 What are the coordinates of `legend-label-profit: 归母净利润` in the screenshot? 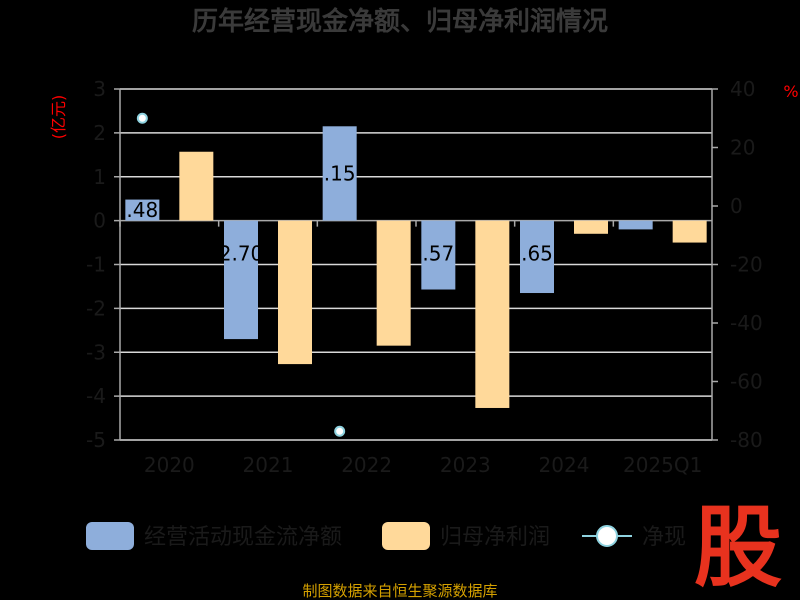 It's located at (495, 537).